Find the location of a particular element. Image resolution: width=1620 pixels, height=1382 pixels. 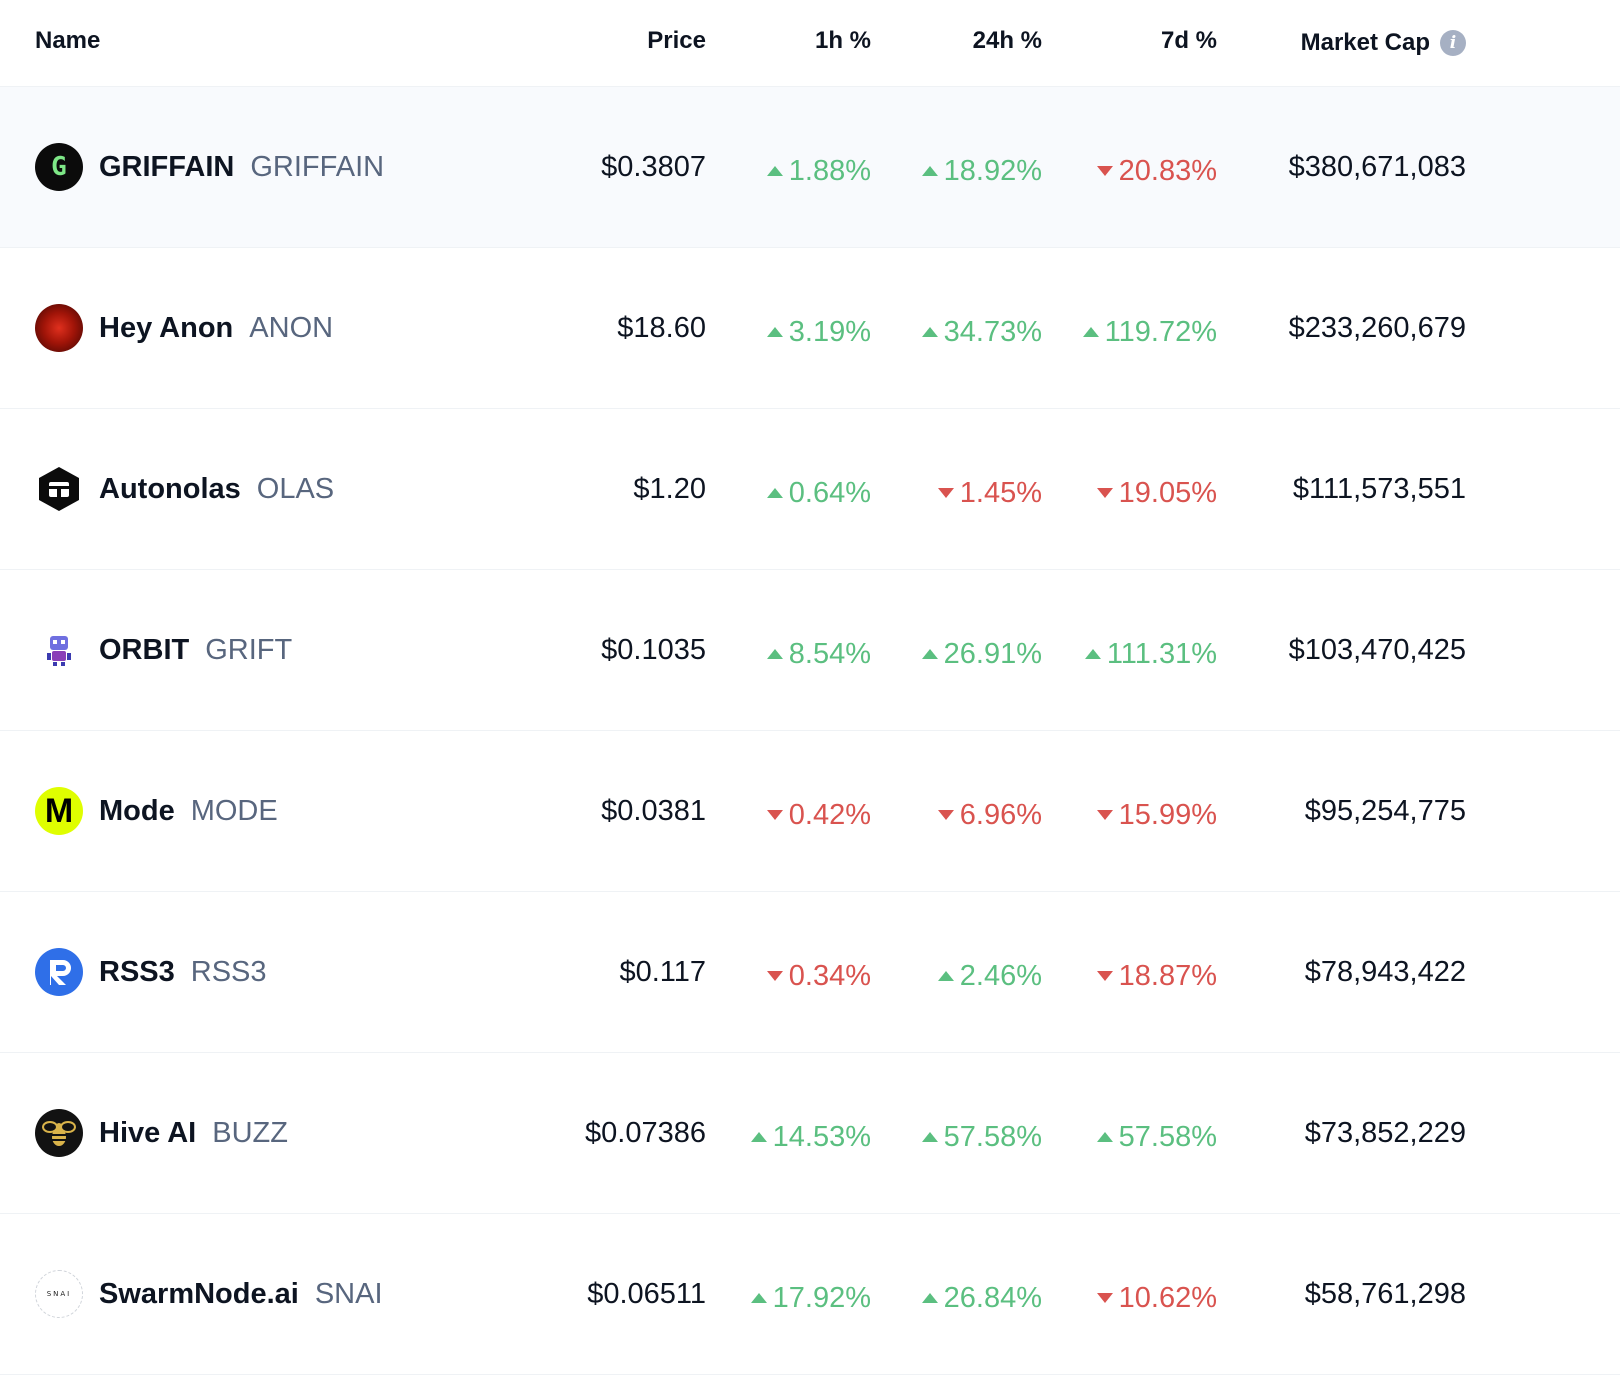

header-7d: 7d % is located at coordinates (1188, 40).